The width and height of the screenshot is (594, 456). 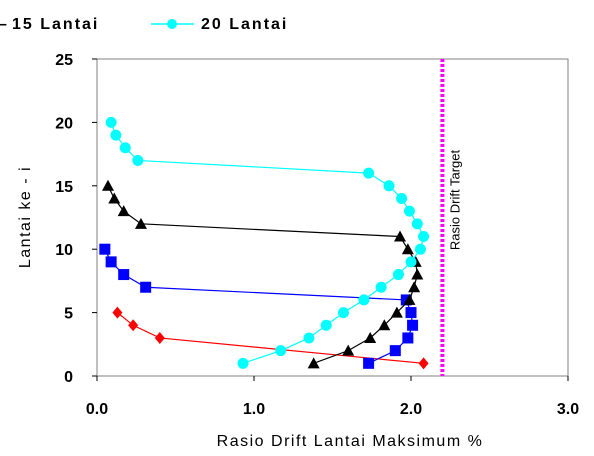 What do you see at coordinates (4, 24) in the screenshot?
I see `legend-dash: –` at bounding box center [4, 24].